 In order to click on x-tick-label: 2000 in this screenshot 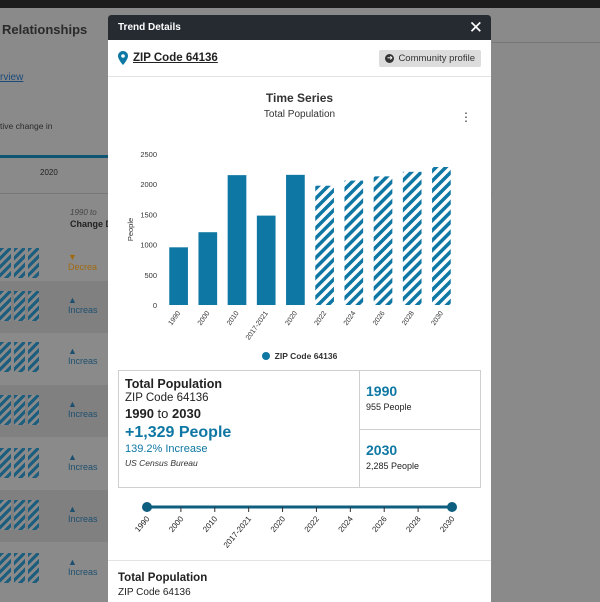, I will do `click(204, 318)`.